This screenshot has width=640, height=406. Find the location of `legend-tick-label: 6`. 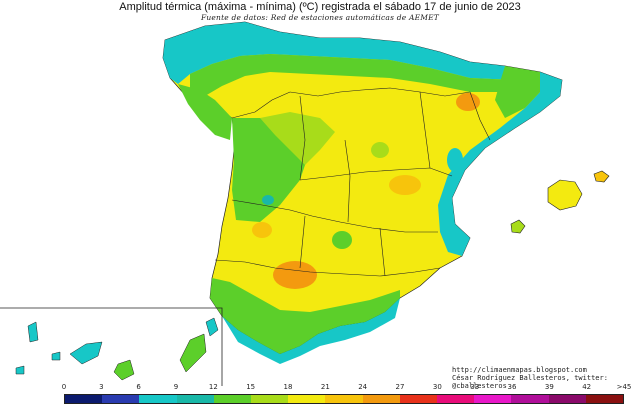

legend-tick-label: 6 is located at coordinates (138, 387).